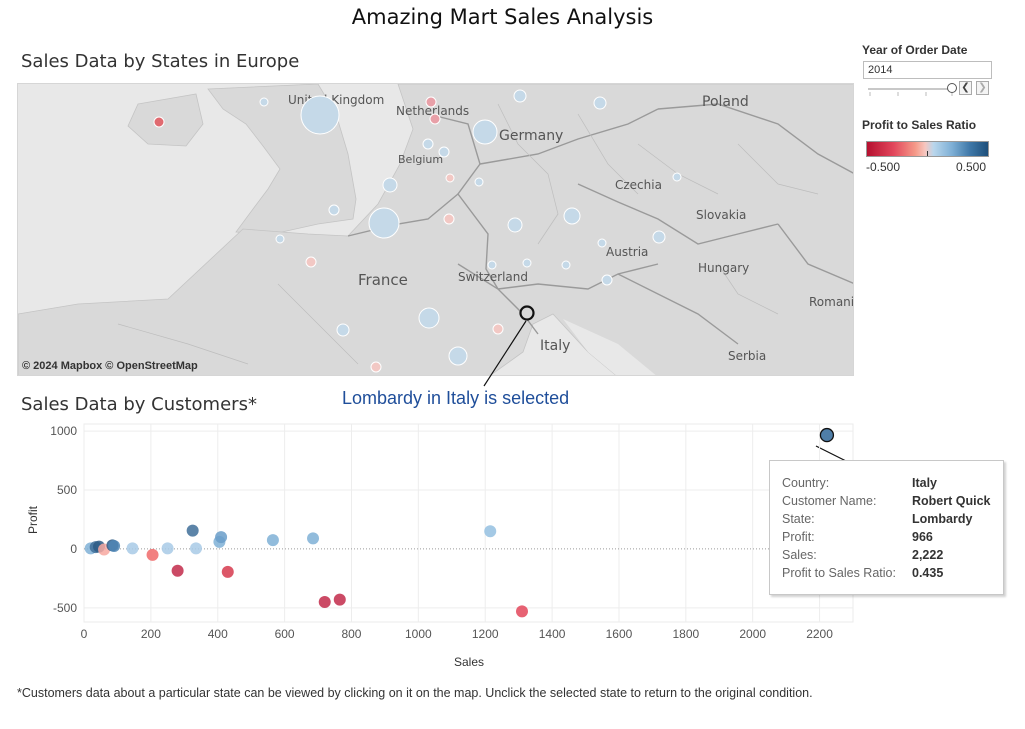  What do you see at coordinates (819, 634) in the screenshot?
I see `x-tick-label: 2200` at bounding box center [819, 634].